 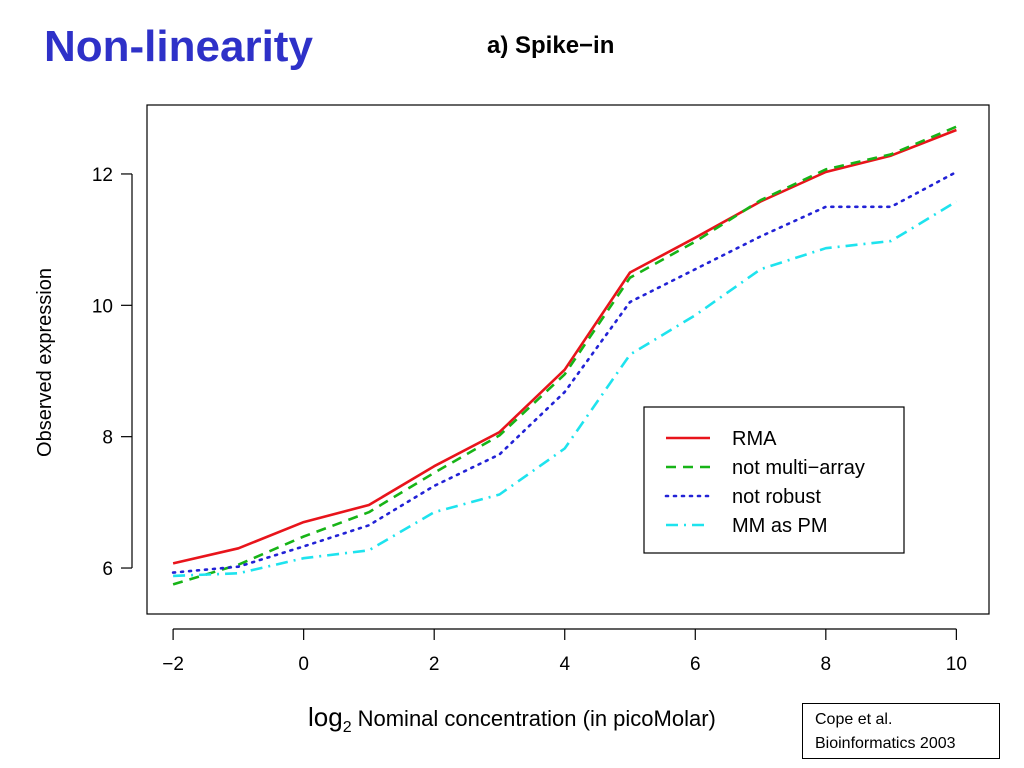 I want to click on citation-authors: Cope et al., so click(x=854, y=719).